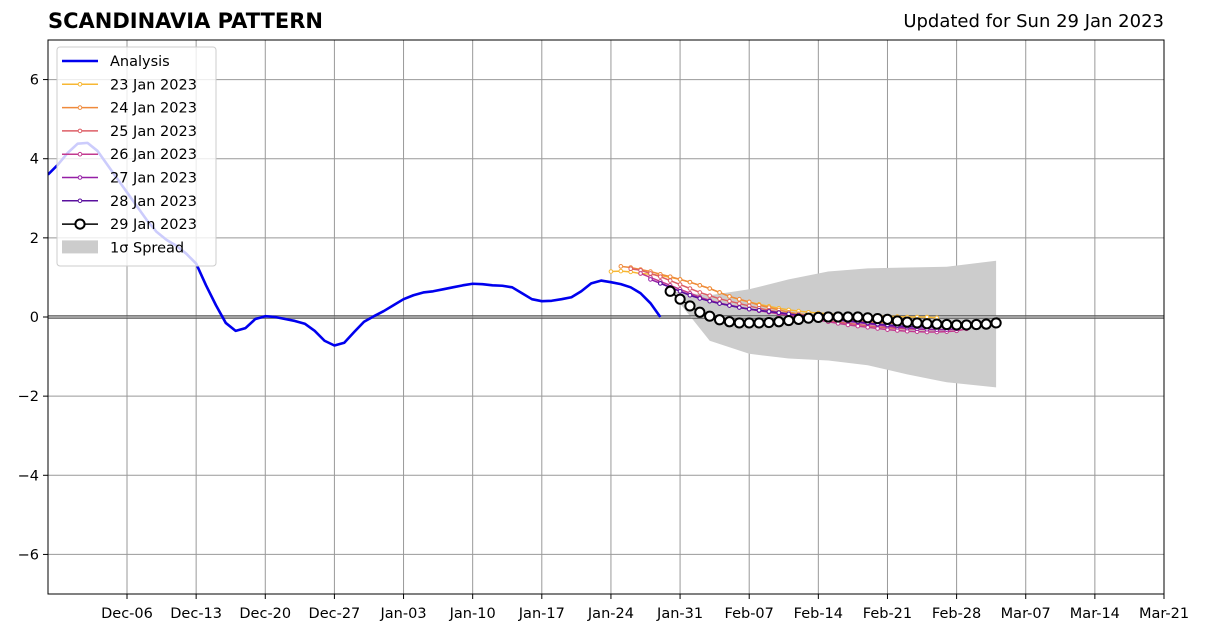 The width and height of the screenshot is (1205, 633). Describe the element at coordinates (34, 239) in the screenshot. I see `y-tick-label: 2` at that location.